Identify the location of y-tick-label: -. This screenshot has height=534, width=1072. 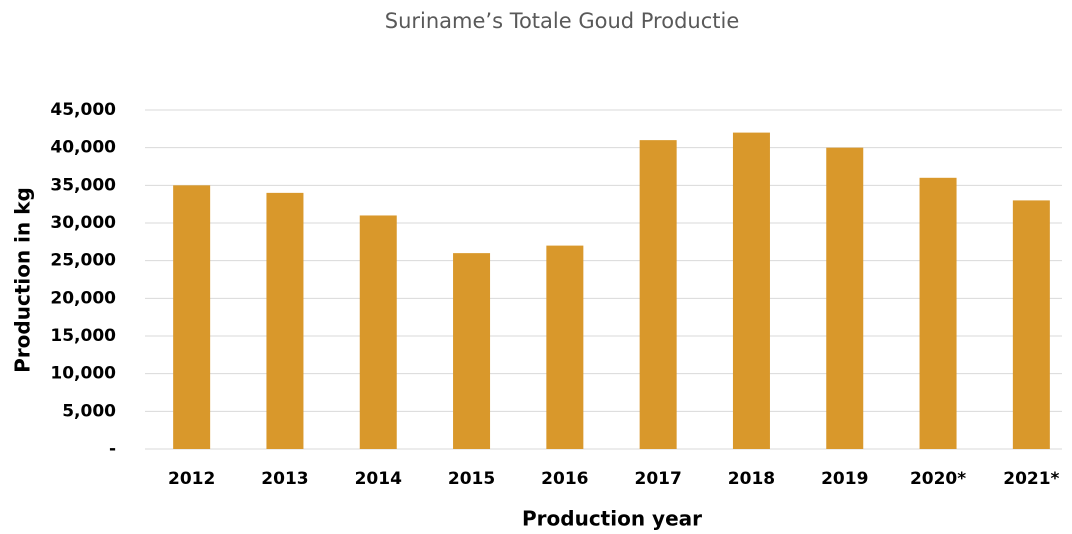
(112, 449).